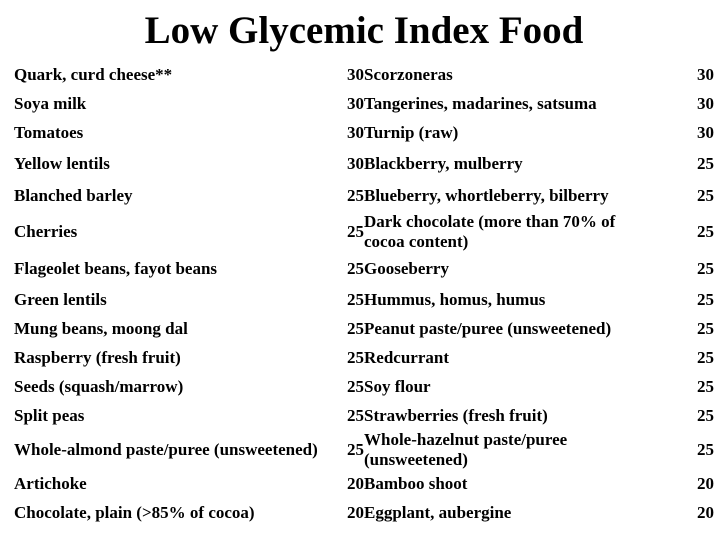 The height and width of the screenshot is (546, 728). What do you see at coordinates (480, 103) in the screenshot?
I see `food-name-right: Tangerines, madarines, satsuma` at bounding box center [480, 103].